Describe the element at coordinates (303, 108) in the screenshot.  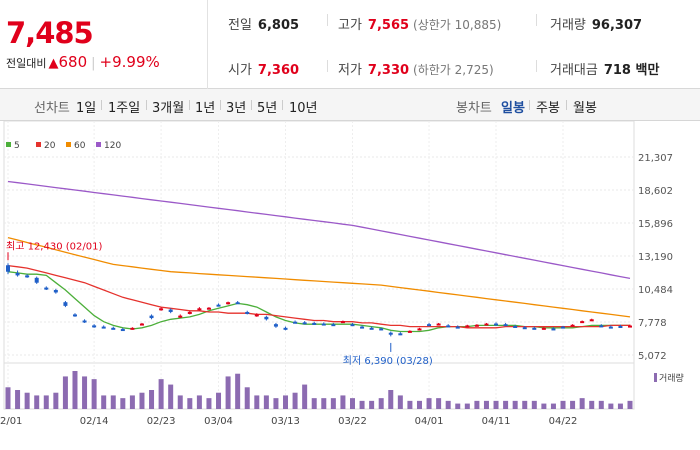
I see `period-10y: 10년` at that location.